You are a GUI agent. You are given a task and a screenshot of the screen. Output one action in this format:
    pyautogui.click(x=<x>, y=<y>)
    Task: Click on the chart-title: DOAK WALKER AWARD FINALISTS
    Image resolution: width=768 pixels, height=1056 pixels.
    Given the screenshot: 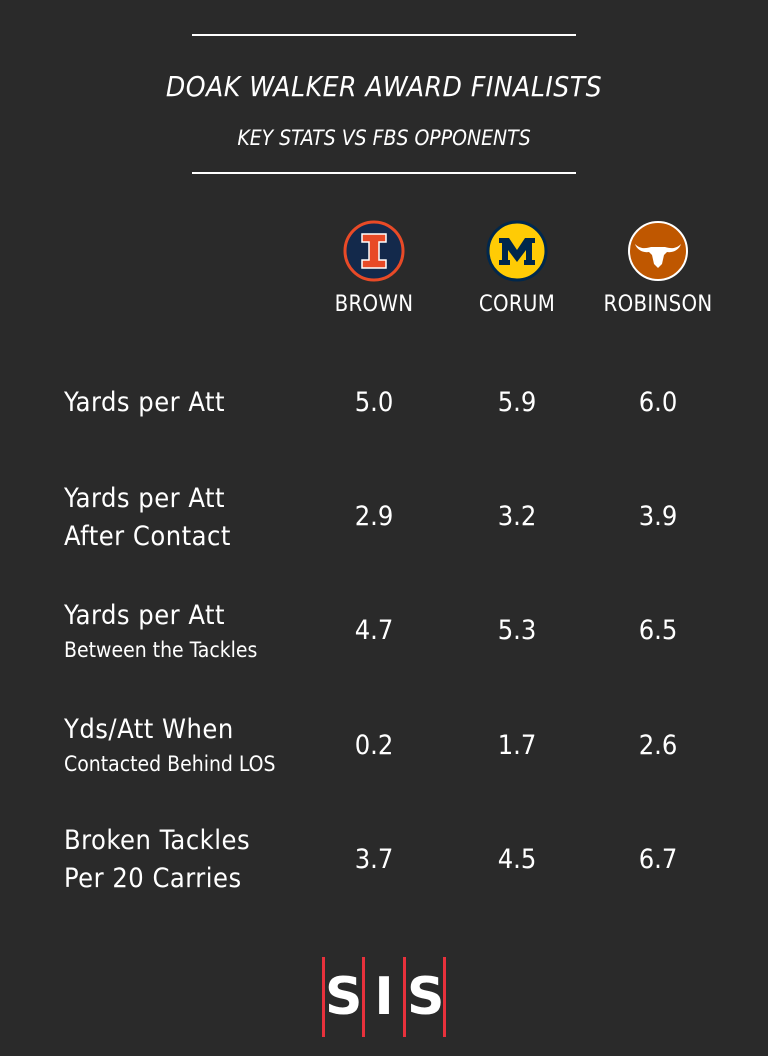 What is the action you would take?
    pyautogui.click(x=384, y=86)
    